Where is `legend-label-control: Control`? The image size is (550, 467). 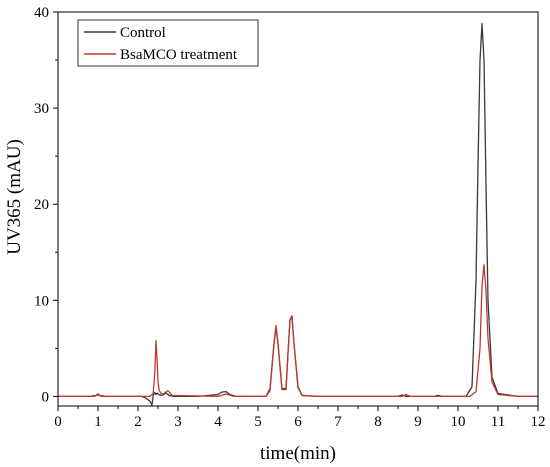 legend-label-control: Control is located at coordinates (143, 33).